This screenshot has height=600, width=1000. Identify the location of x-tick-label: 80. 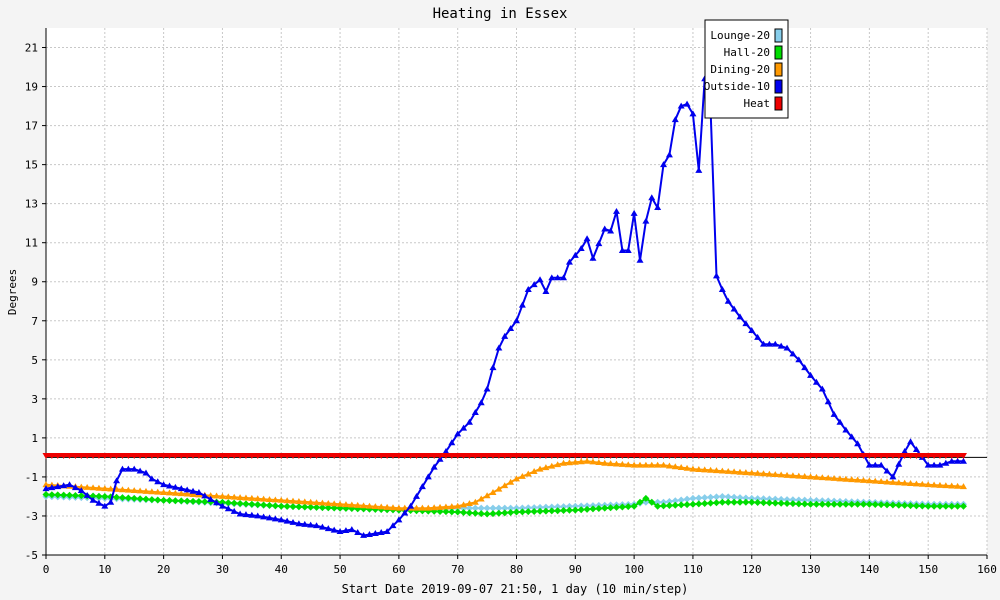
(516, 569).